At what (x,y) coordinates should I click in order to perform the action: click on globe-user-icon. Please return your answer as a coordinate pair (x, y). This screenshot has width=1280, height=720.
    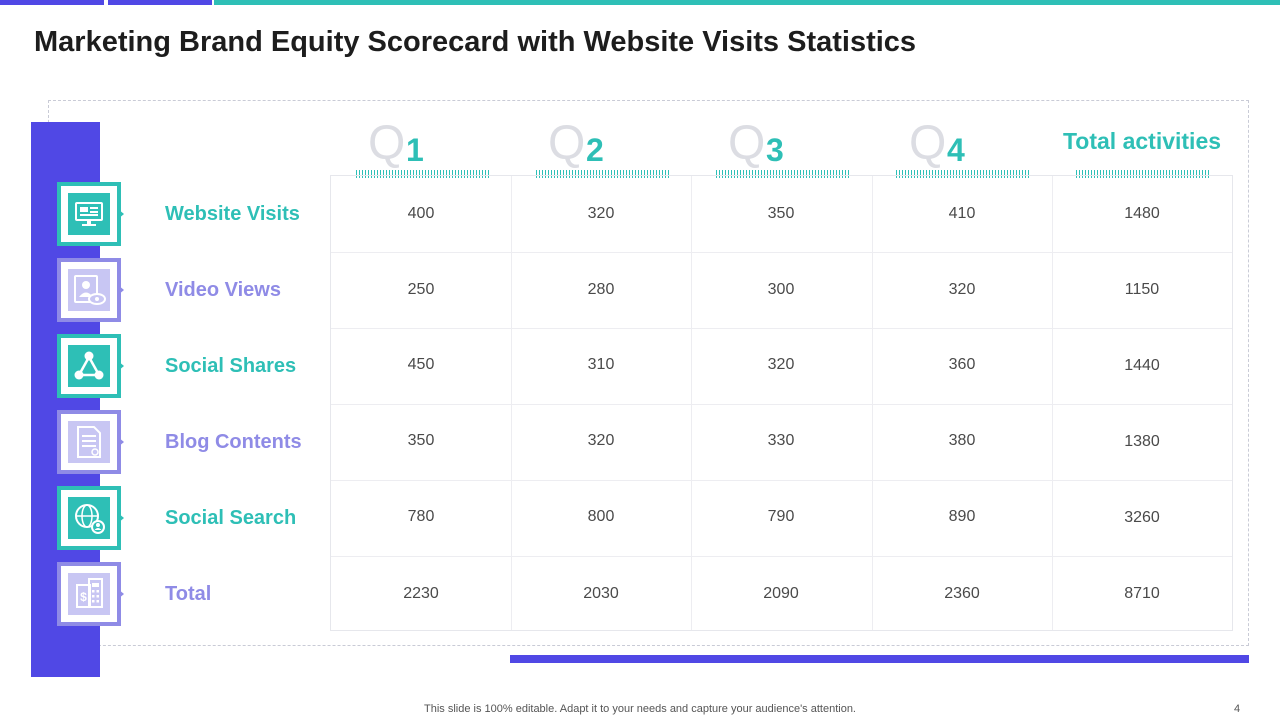
    Looking at the image, I should click on (89, 518).